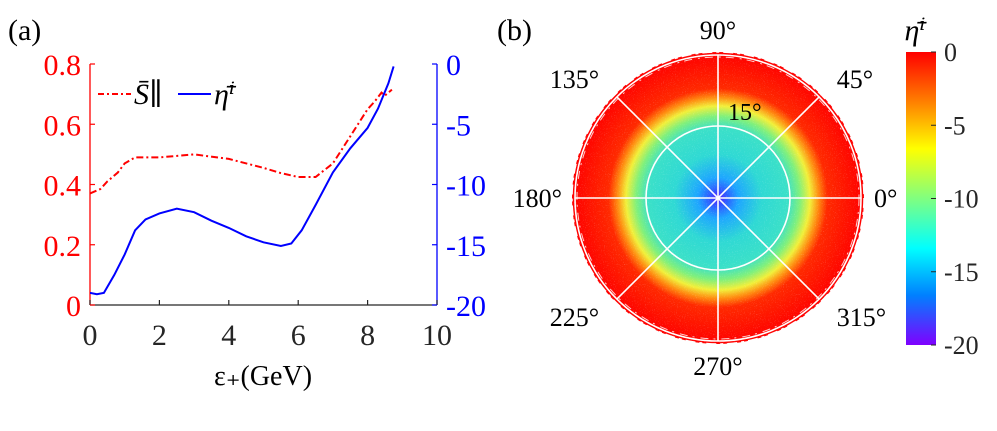 The height and width of the screenshot is (431, 997). I want to click on legend-s-parallel-label: S̄∥, so click(148, 94).